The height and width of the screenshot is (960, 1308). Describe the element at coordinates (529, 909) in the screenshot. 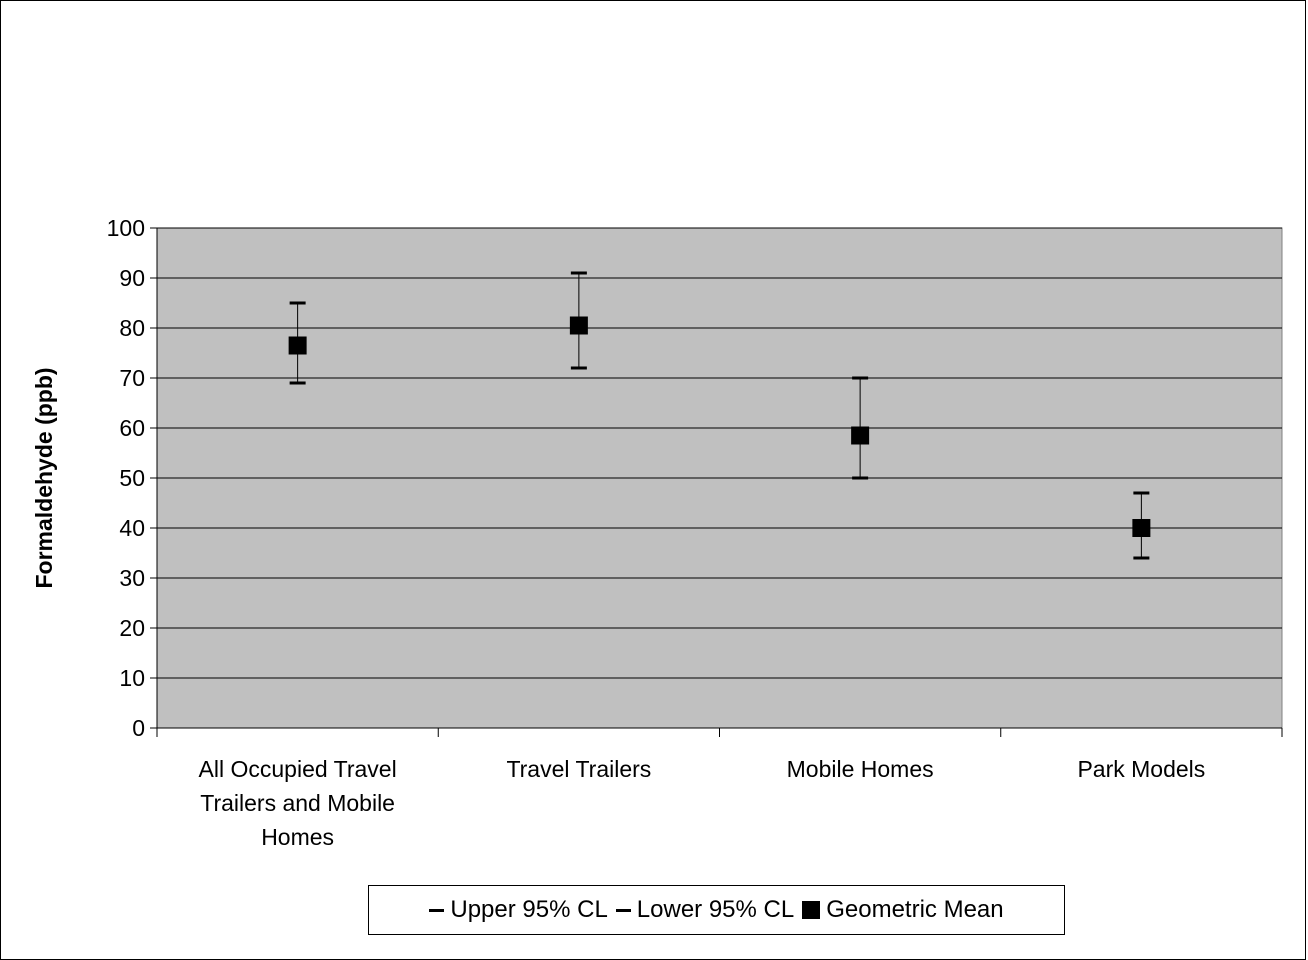

I see `legend-label-upper: Upper 95% CL` at that location.